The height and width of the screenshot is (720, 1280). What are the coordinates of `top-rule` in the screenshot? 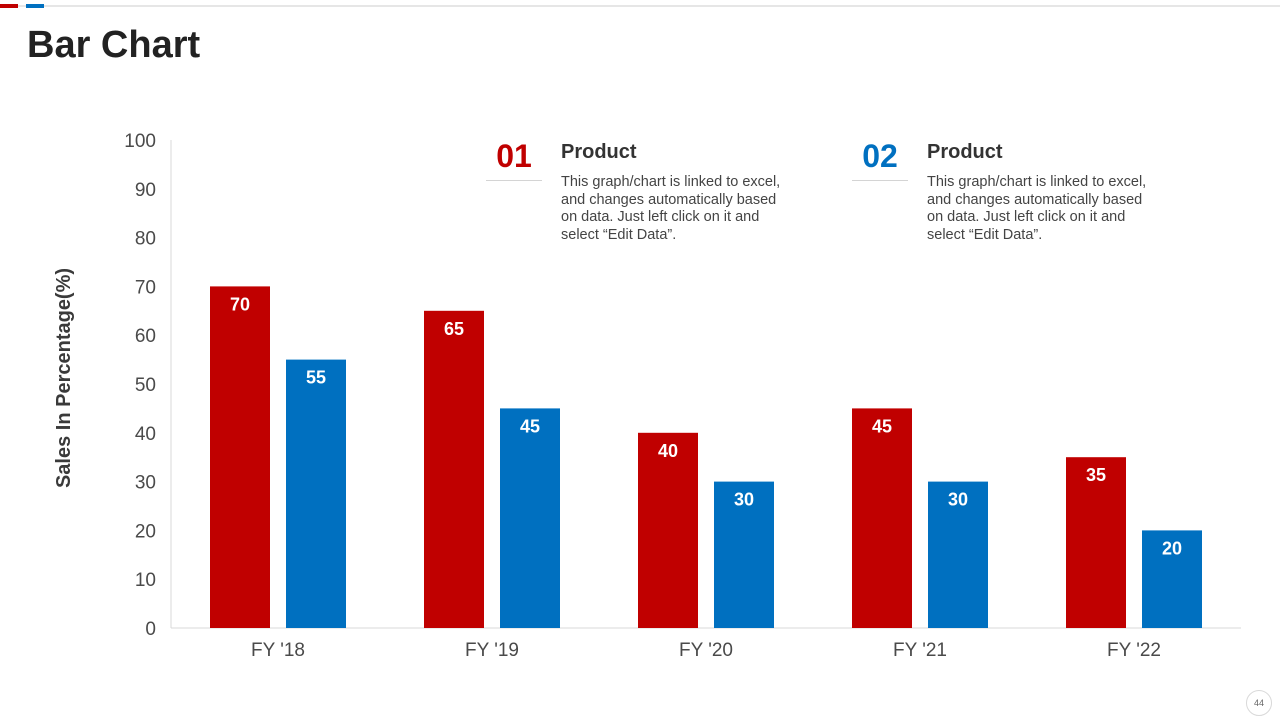 It's located at (640, 6).